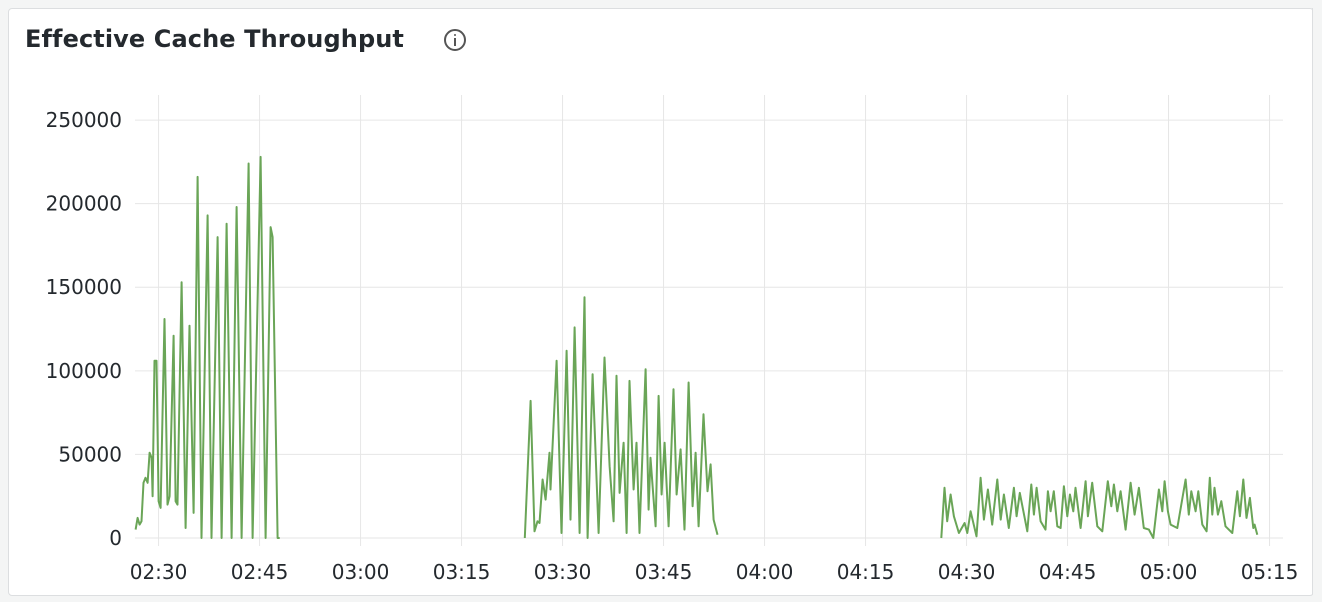 The height and width of the screenshot is (602, 1322). What do you see at coordinates (90, 454) in the screenshot?
I see `y-tick-label: 50000` at bounding box center [90, 454].